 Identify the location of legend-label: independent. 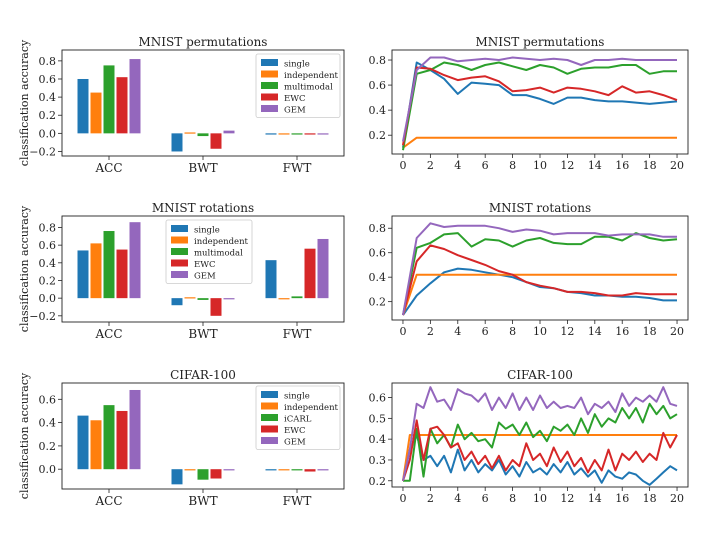
(311, 408).